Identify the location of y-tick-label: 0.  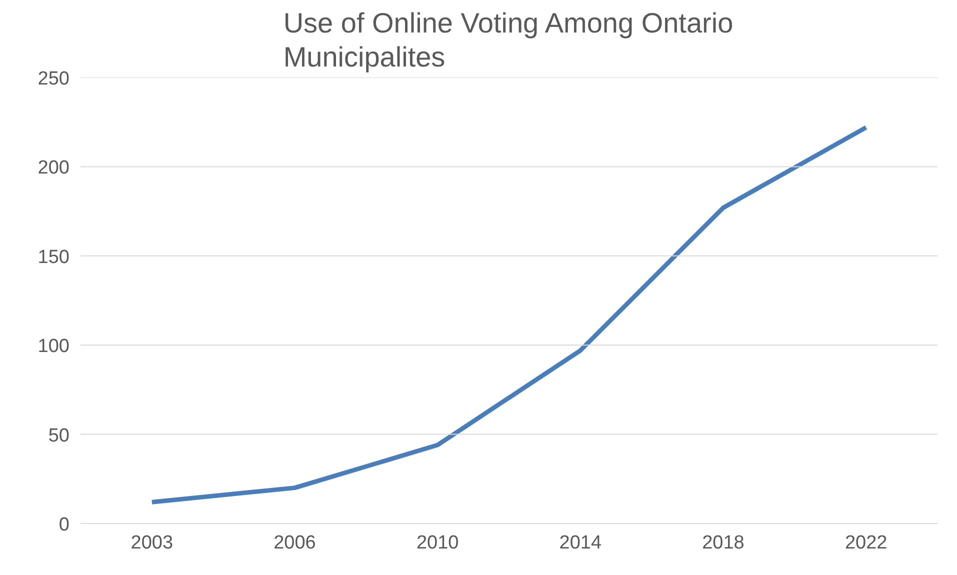
(64, 525).